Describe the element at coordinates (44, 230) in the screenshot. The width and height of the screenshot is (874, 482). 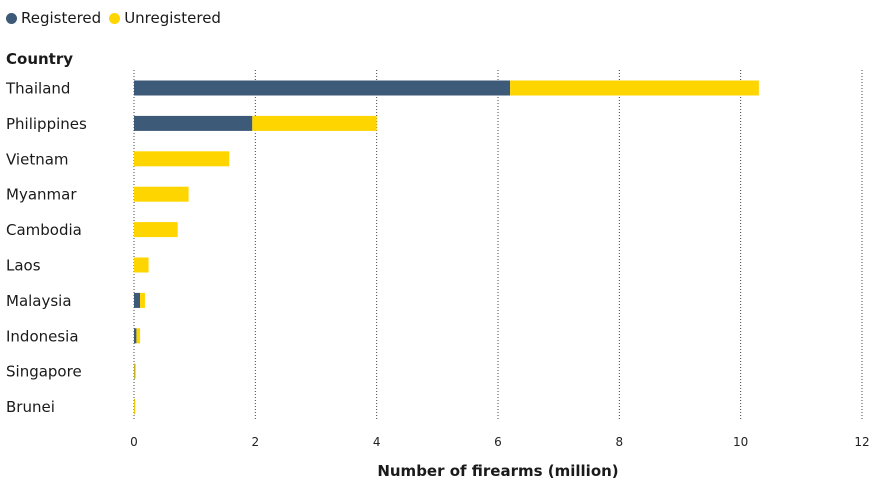
I see `y-tick-label-cambodia: Cambodia` at that location.